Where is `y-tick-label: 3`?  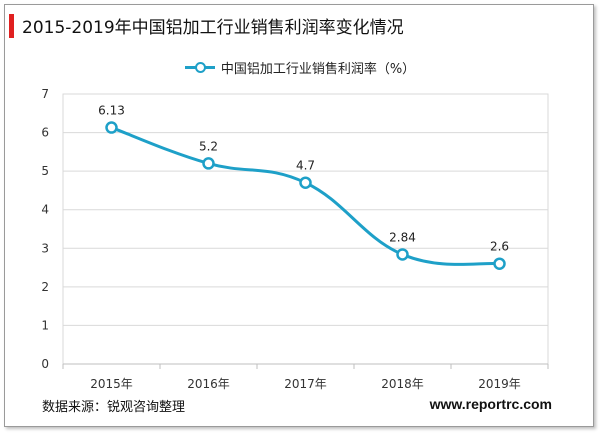 y-tick-label: 3 is located at coordinates (45, 248).